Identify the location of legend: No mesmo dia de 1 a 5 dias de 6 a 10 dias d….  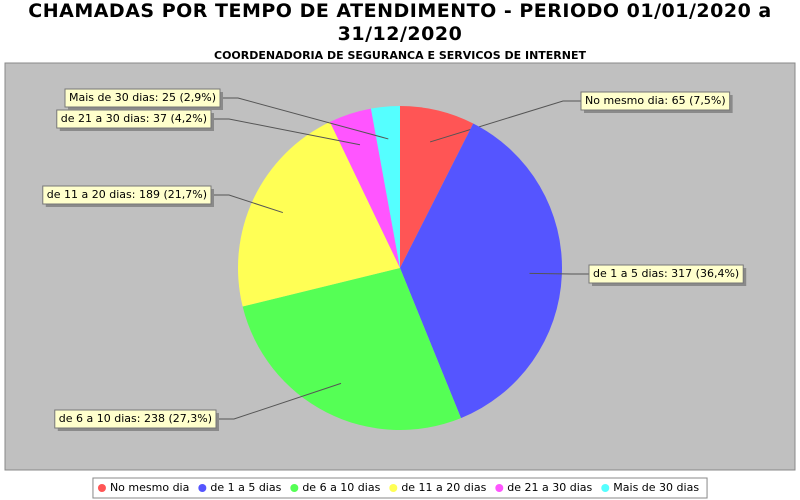
(400, 488).